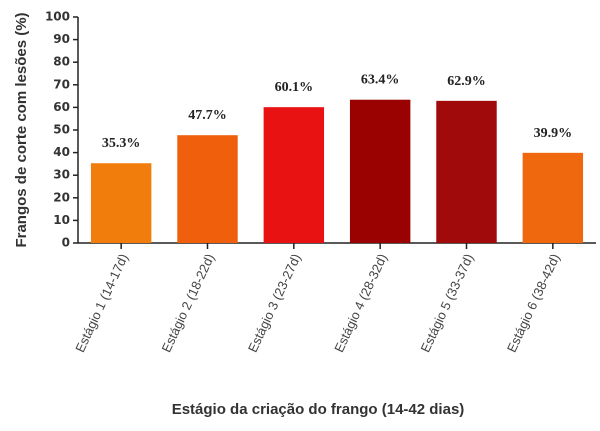  Describe the element at coordinates (188, 302) in the screenshot. I see `x-tick-label: Estágio 2 (18-22d)` at that location.